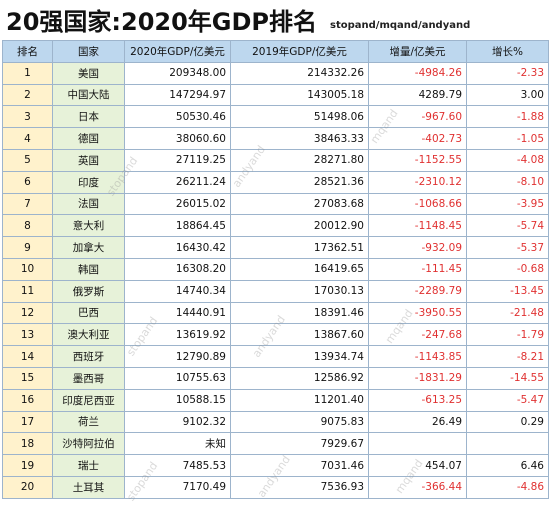  What do you see at coordinates (417, 335) in the screenshot?
I see `delta-cell: -247.68` at bounding box center [417, 335].